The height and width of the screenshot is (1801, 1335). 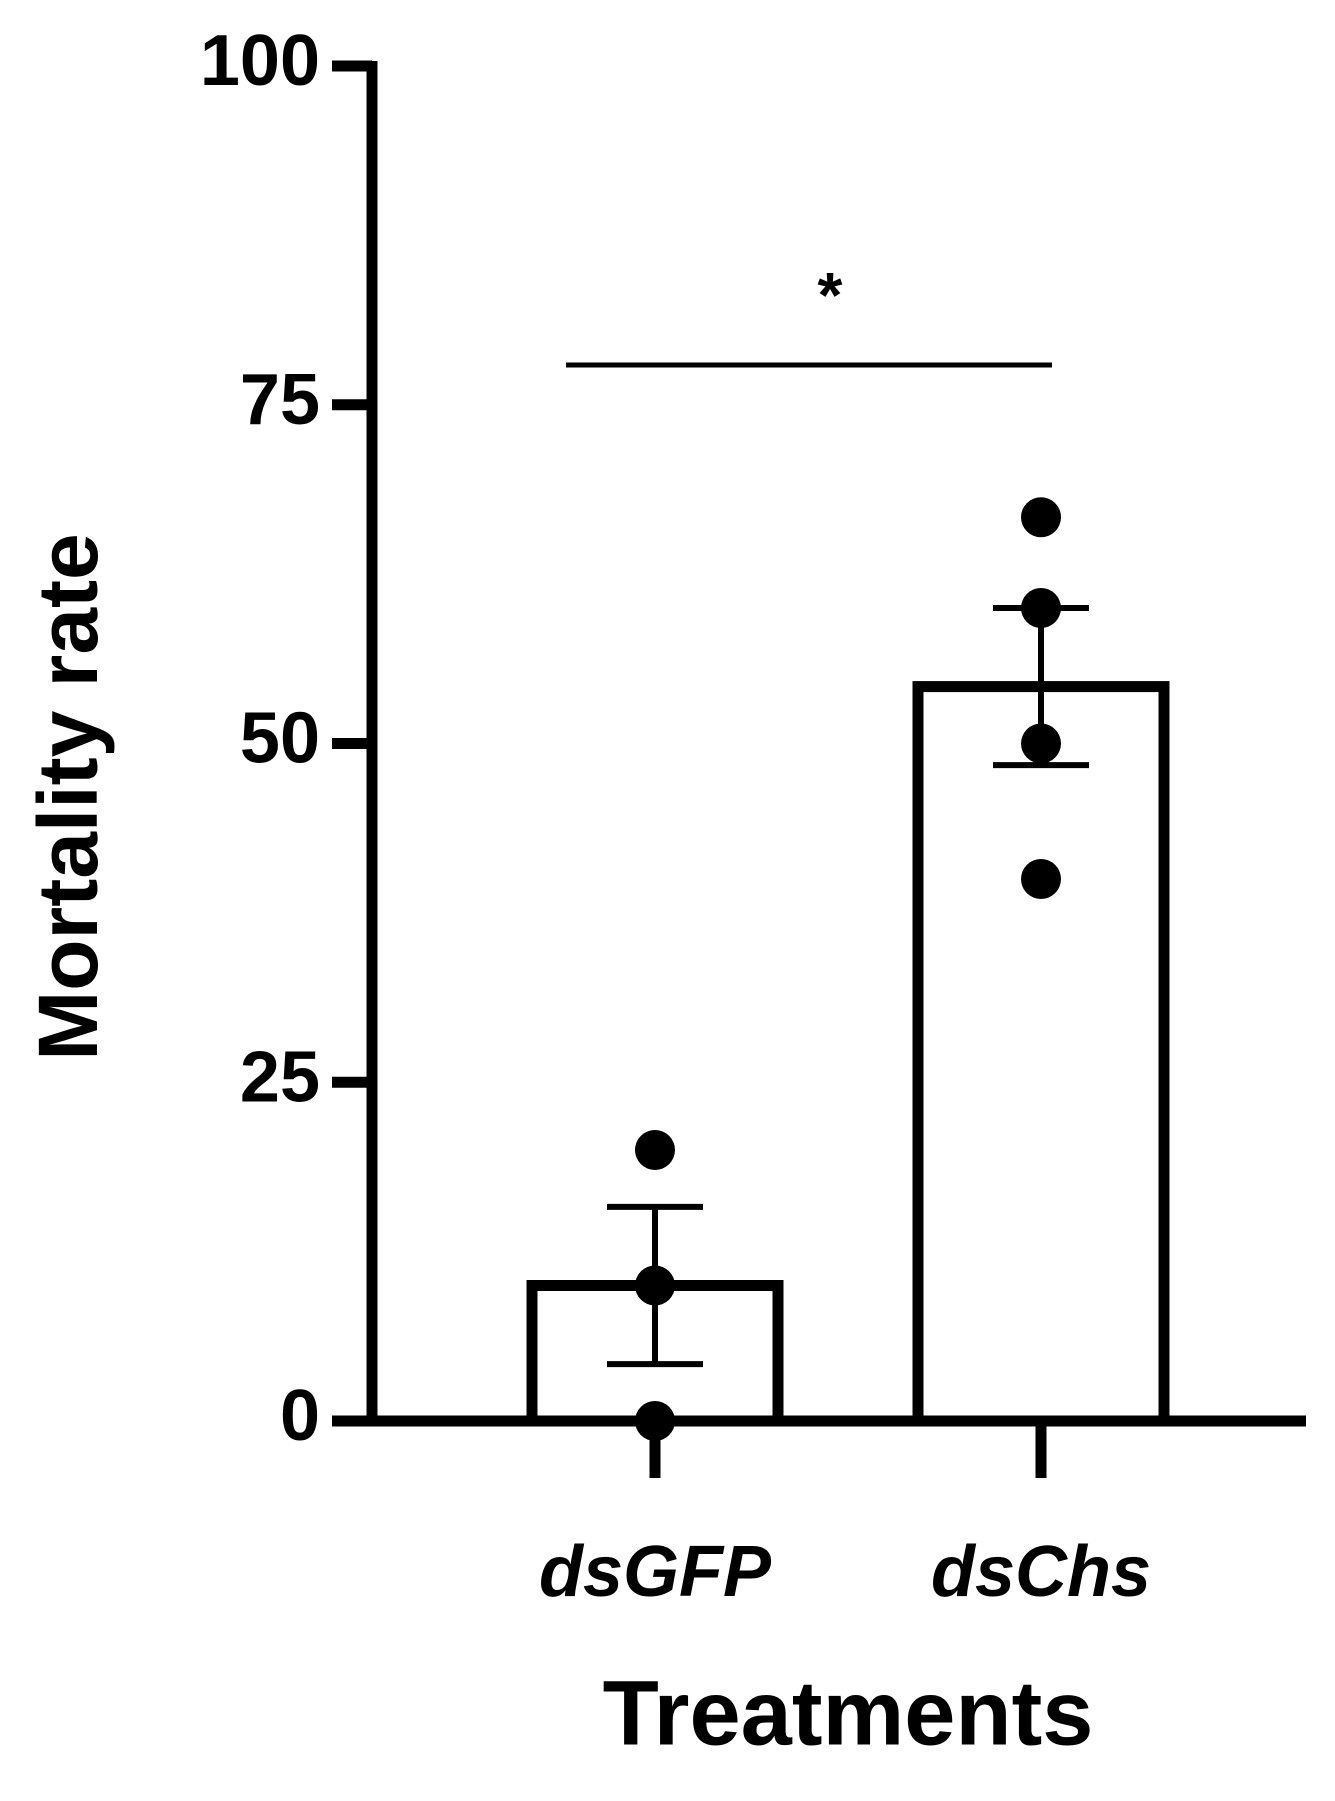 I want to click on y-tick-label: 50, so click(x=280, y=739).